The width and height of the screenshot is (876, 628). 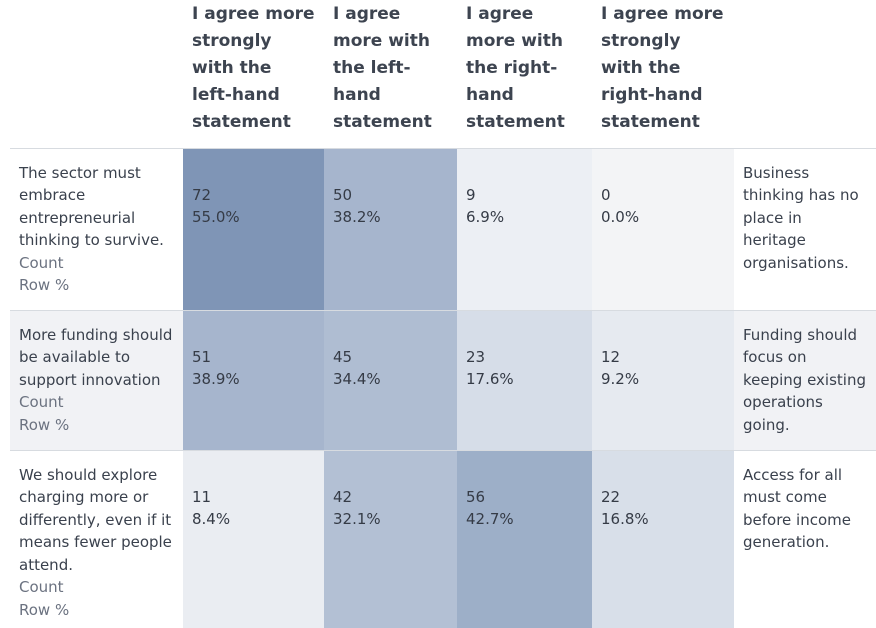 I want to click on cell-percent: 38.9%, so click(x=216, y=379).